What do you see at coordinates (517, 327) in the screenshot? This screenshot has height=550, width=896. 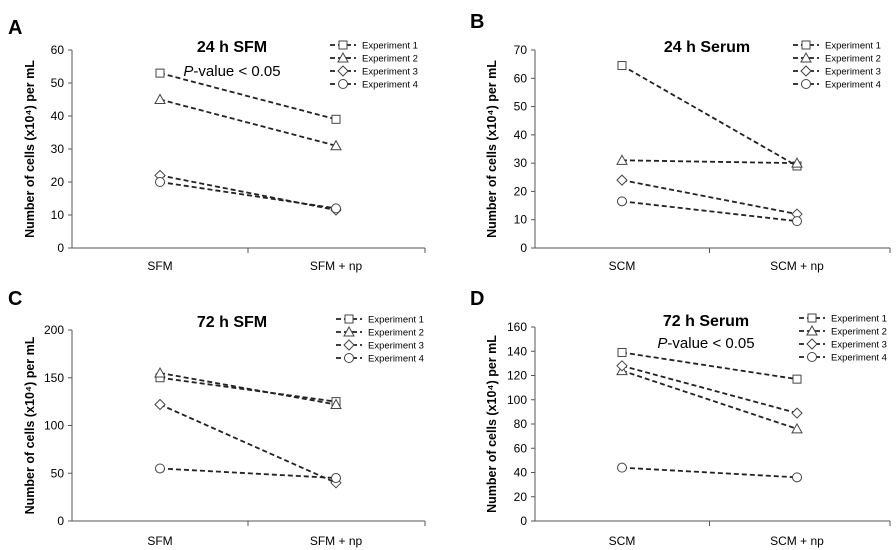 I see `y-tick-label: 160` at bounding box center [517, 327].